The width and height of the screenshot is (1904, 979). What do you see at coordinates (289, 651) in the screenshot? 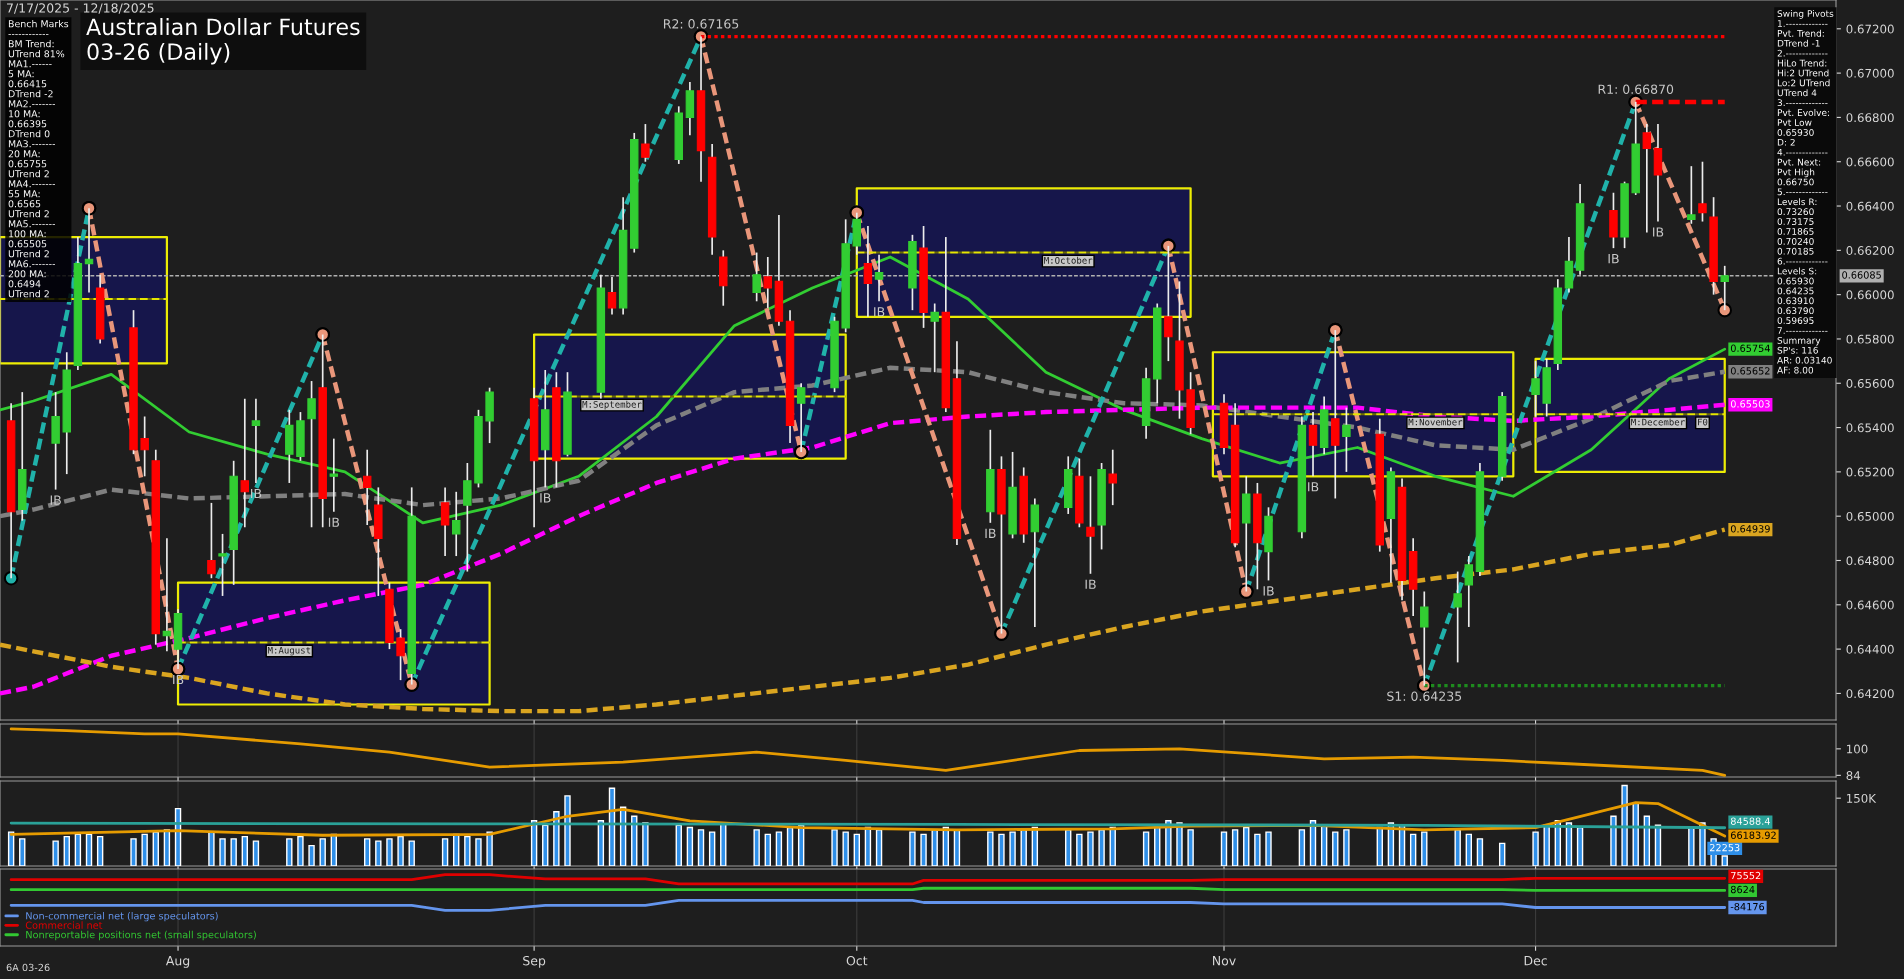
I see `annotation: M:August` at bounding box center [289, 651].